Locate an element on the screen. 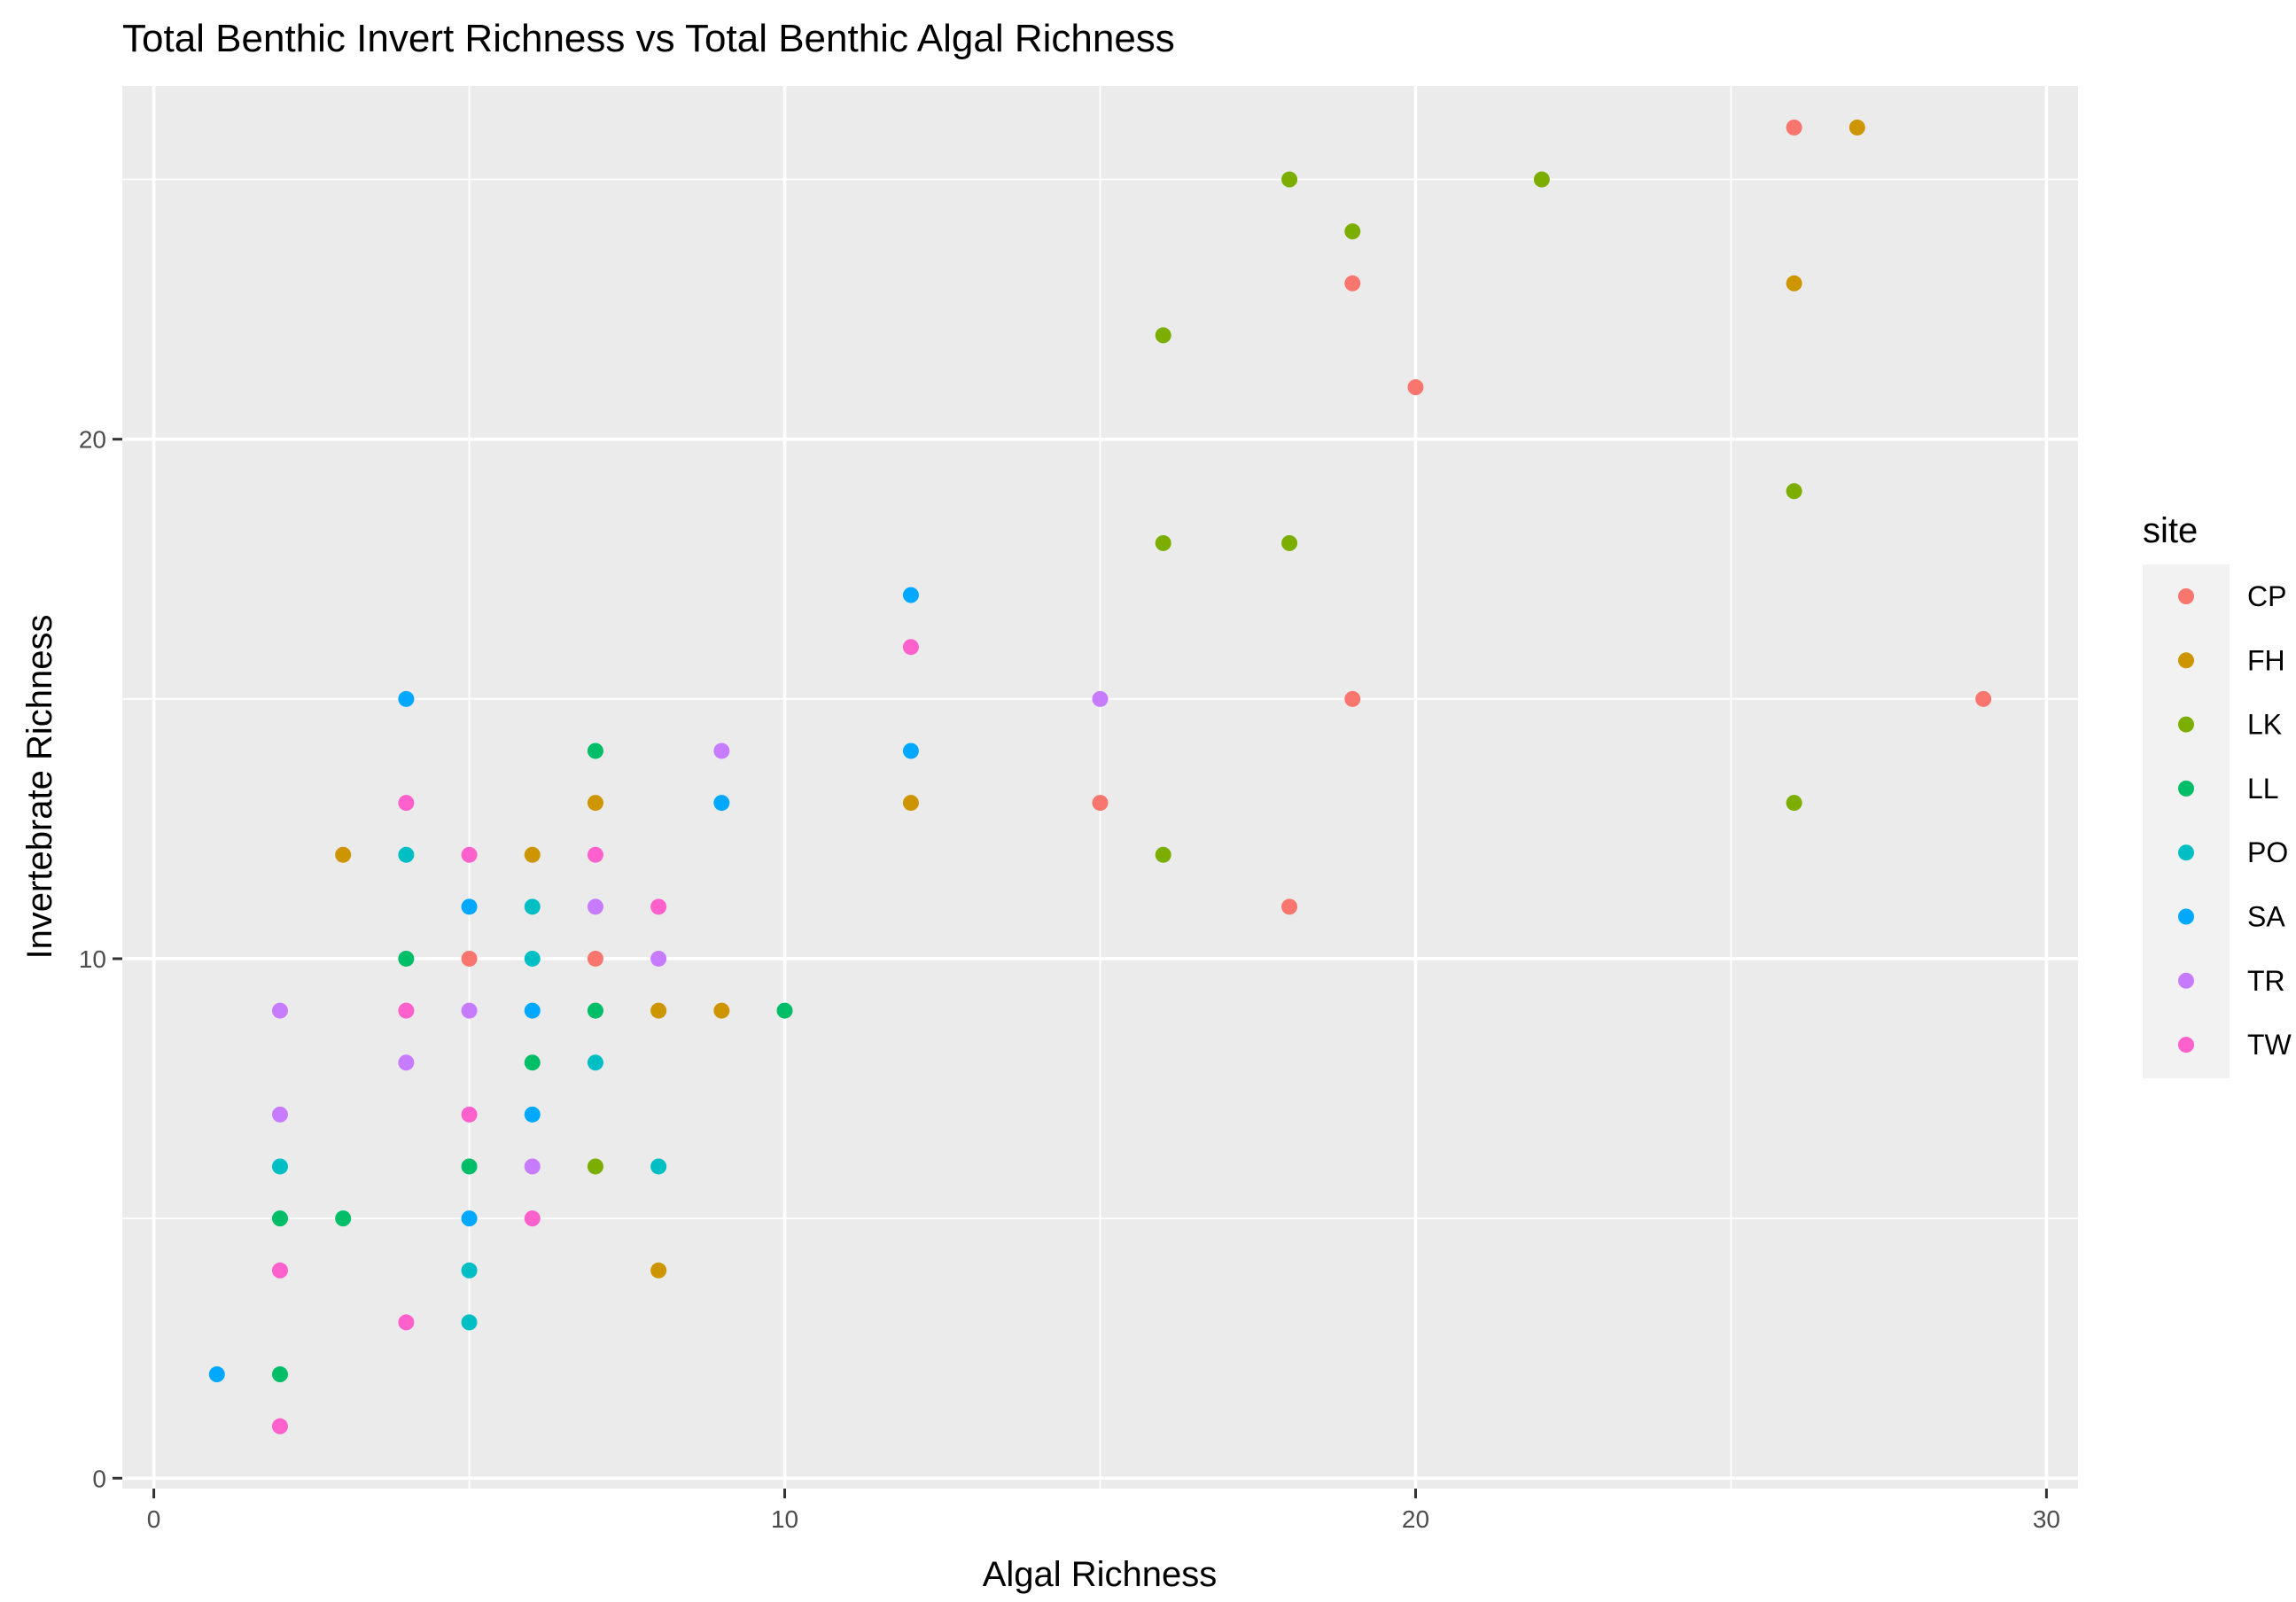  legend-label-cp: CP is located at coordinates (2266, 596).